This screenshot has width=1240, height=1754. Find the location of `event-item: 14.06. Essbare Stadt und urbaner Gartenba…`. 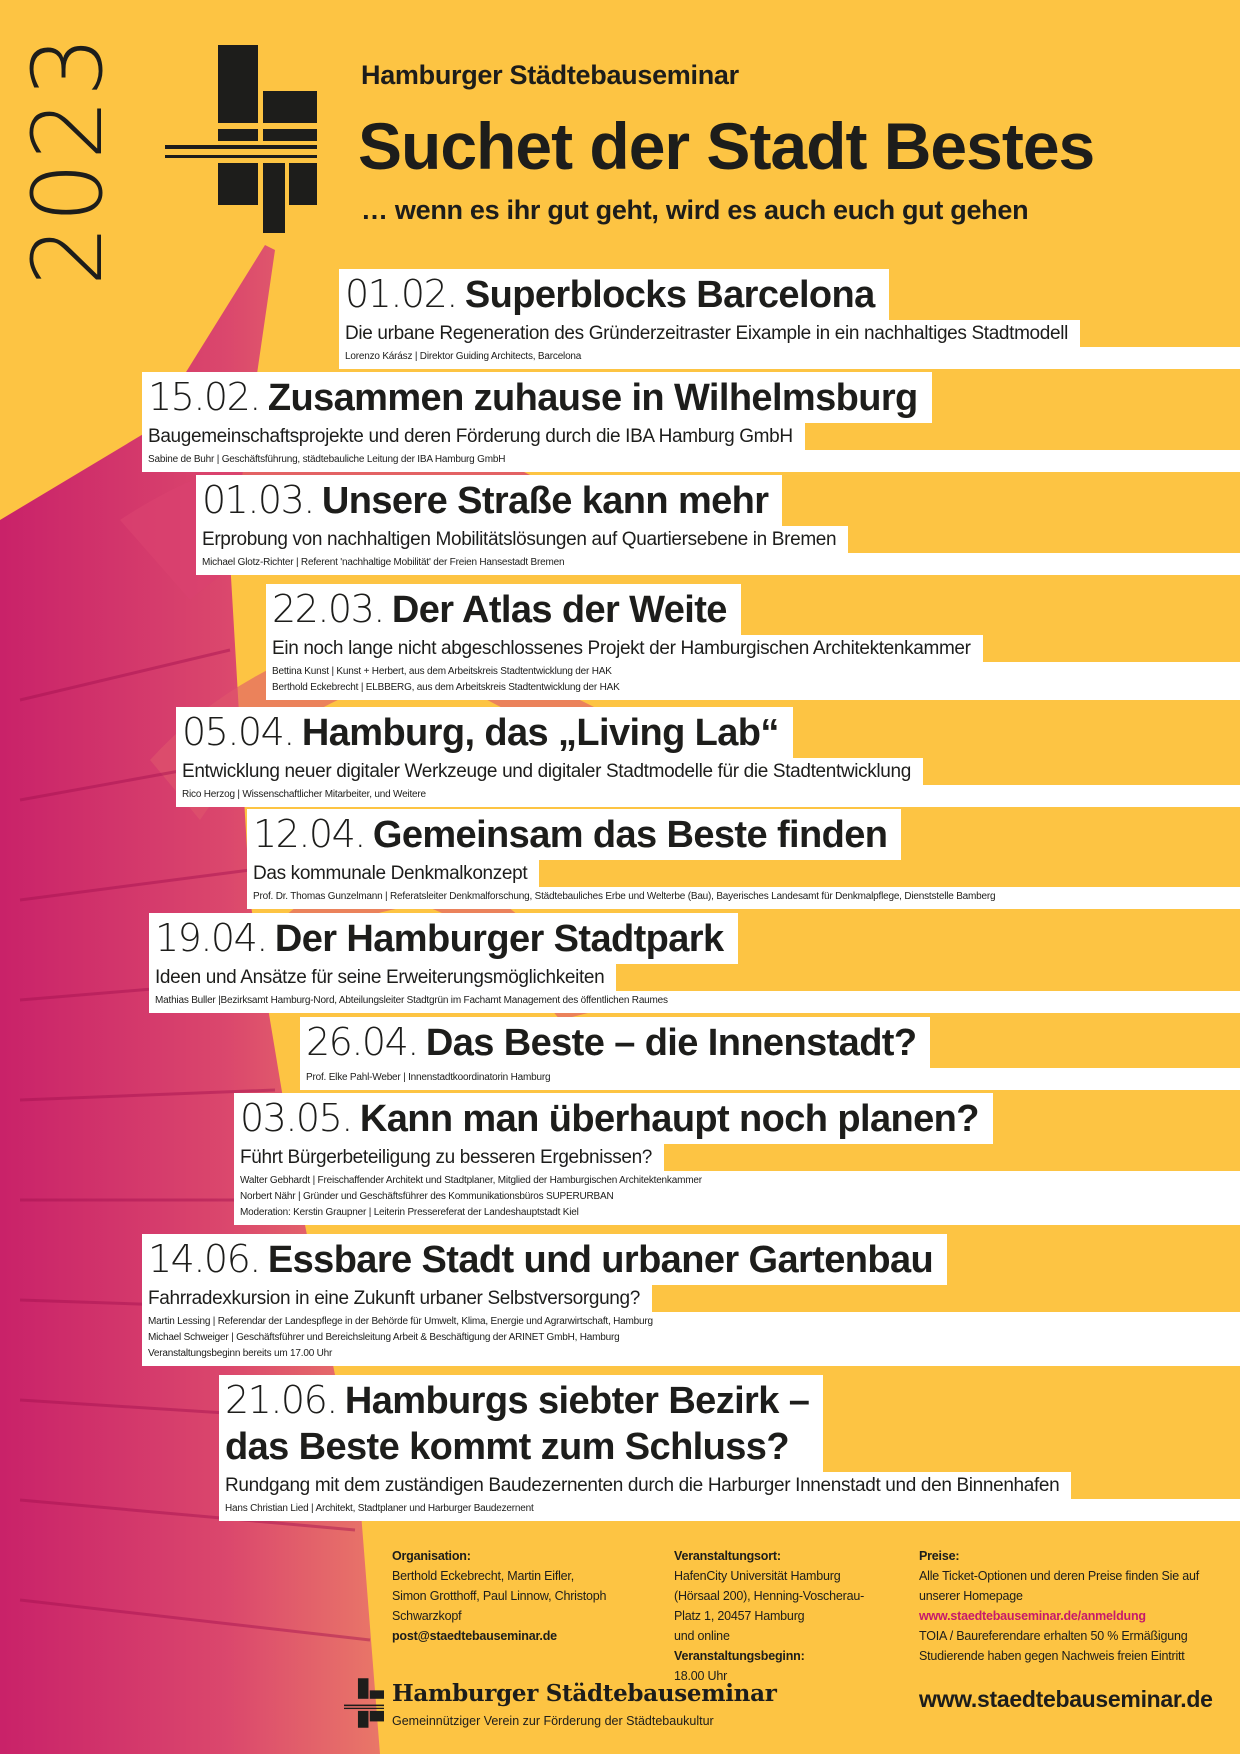

event-item: 14.06. Essbare Stadt und urbaner Gartenba… is located at coordinates (691, 1300).